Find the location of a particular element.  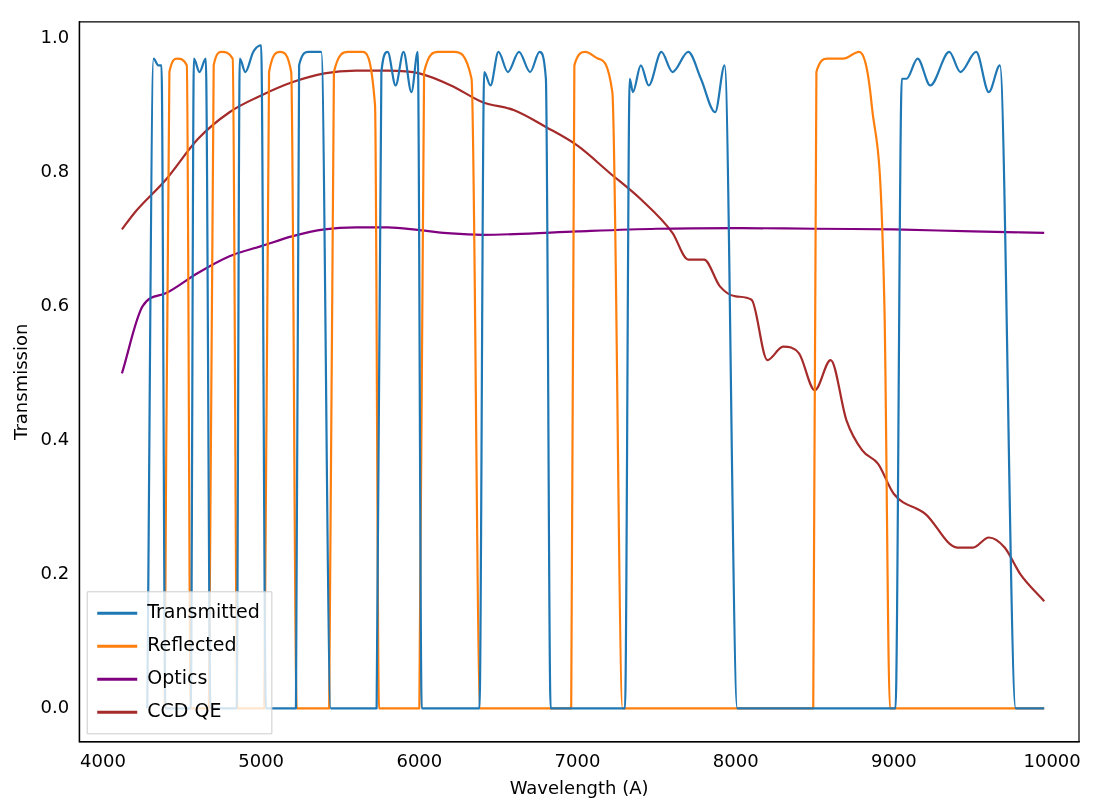

legend-label: Optics is located at coordinates (177, 677).